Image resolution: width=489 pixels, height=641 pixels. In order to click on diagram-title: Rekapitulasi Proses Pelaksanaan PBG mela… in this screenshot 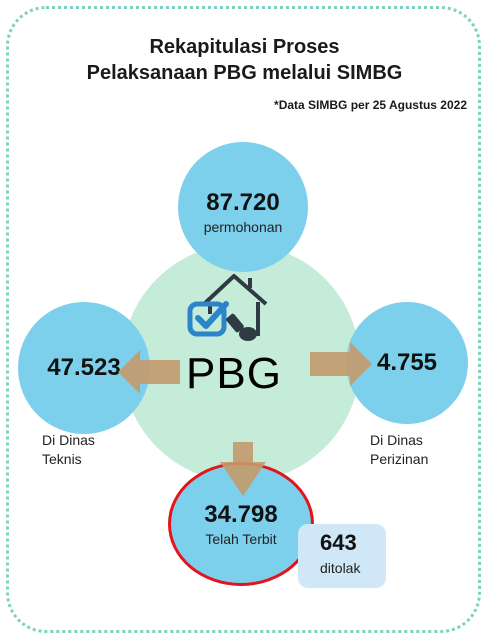, I will do `click(244, 60)`.